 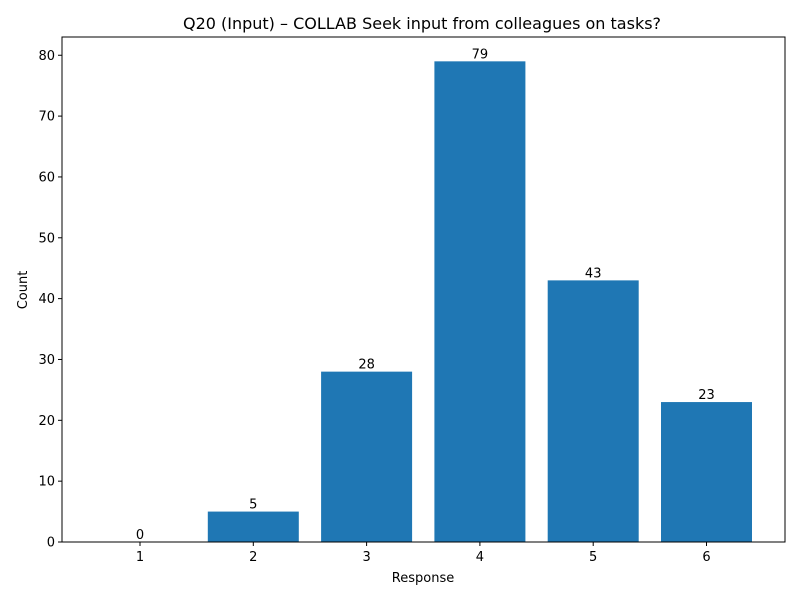 I want to click on x-tick-label-2: 2, so click(x=253, y=557).